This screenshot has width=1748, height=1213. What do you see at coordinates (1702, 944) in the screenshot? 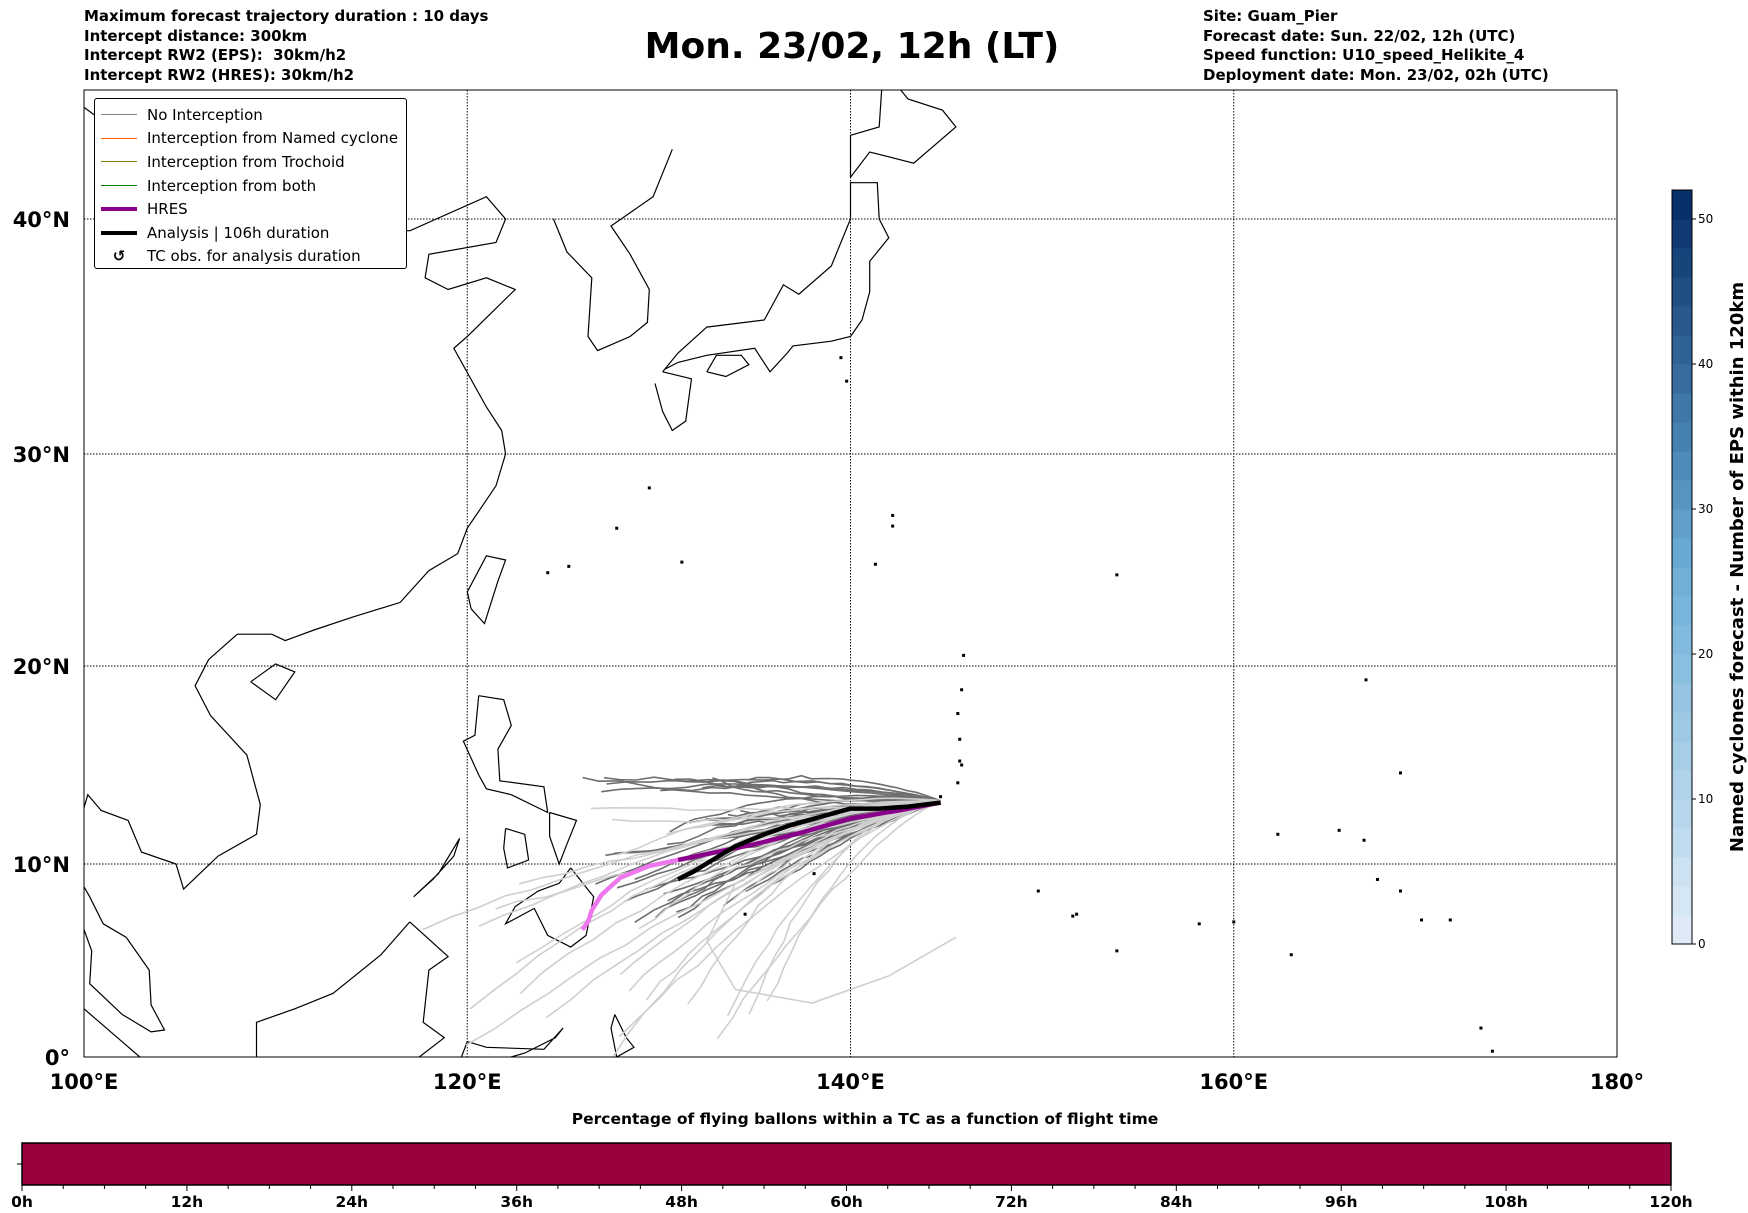
I see `colorbar-tick-label: 0` at bounding box center [1702, 944].